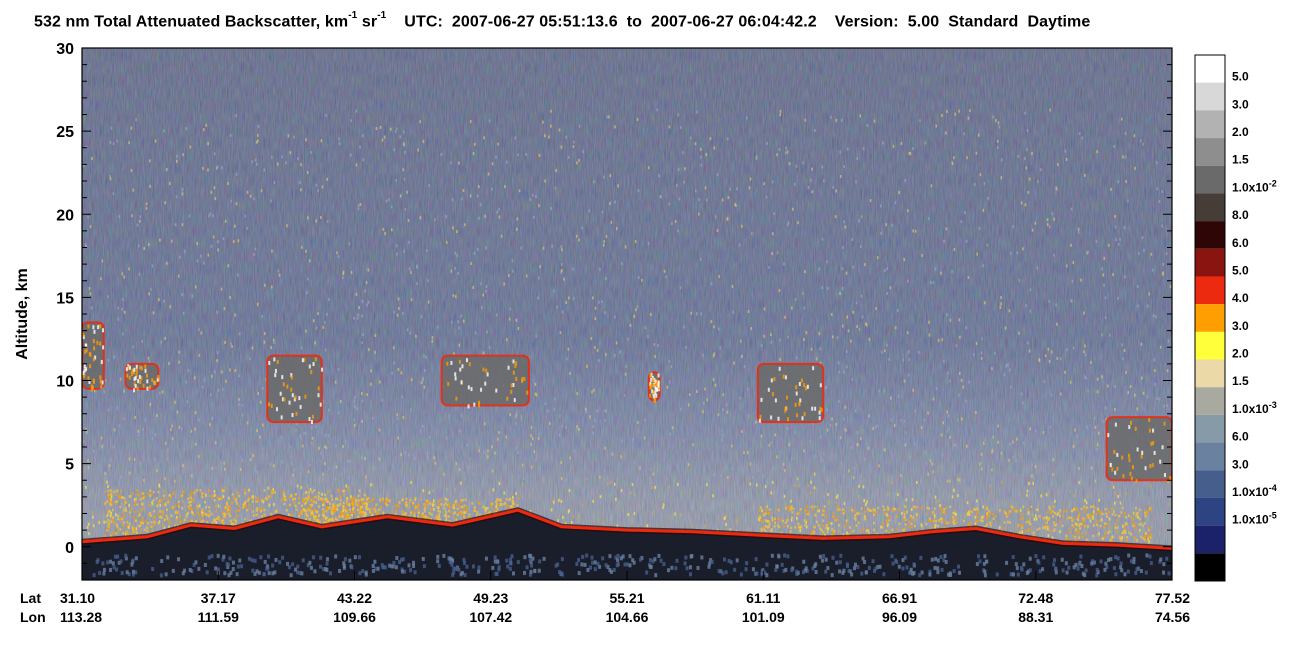  Describe the element at coordinates (33, 617) in the screenshot. I see `lon-row-label: Lon` at that location.